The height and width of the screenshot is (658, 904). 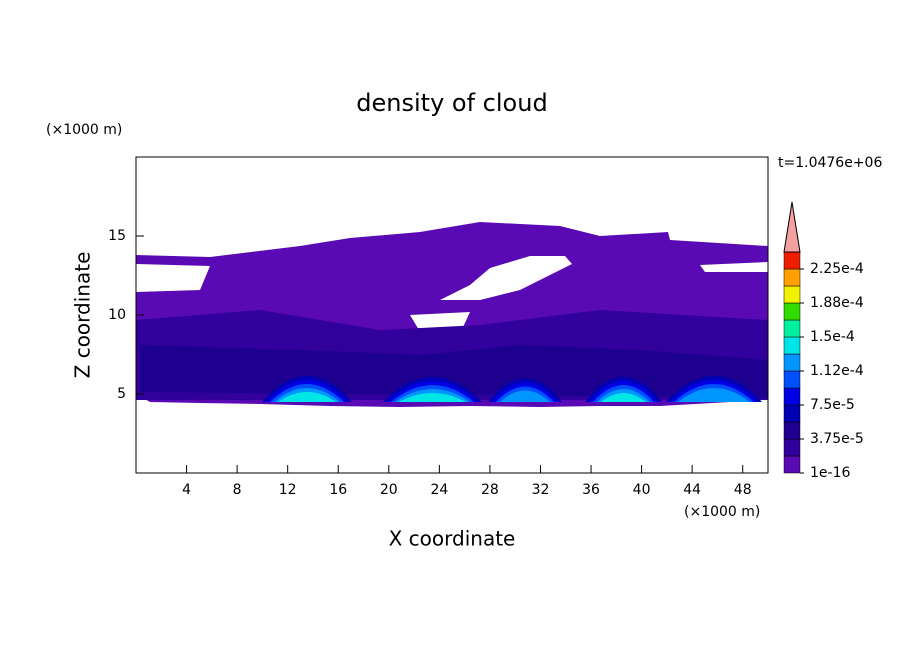 I want to click on x-tick-label: 40, so click(x=642, y=490).